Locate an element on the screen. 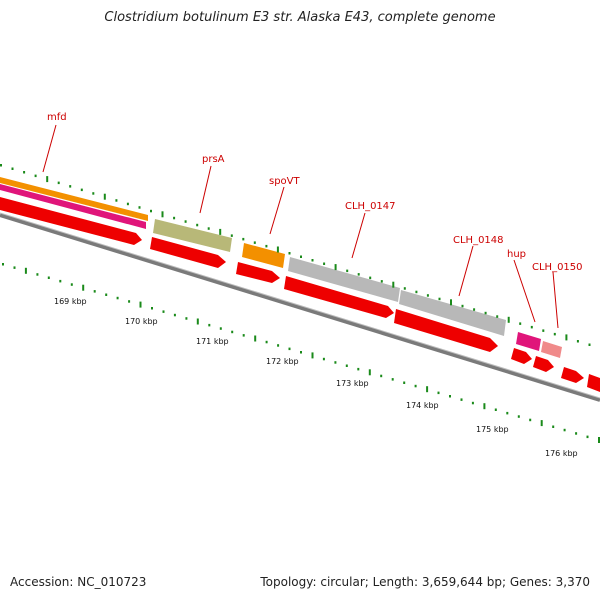  ruler-label: 171 kbp is located at coordinates (212, 341).